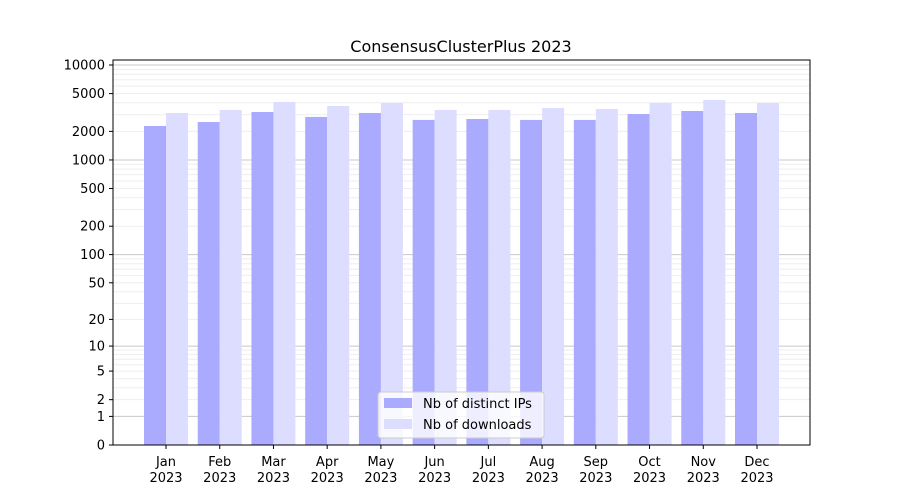 The image size is (900, 504). What do you see at coordinates (101, 400) in the screenshot?
I see `y-tick-label: 2` at bounding box center [101, 400].